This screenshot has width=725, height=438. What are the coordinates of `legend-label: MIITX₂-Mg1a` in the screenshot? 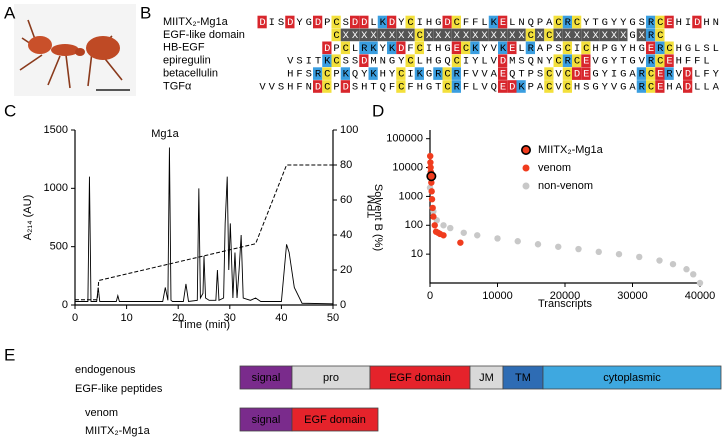 It's located at (571, 150).